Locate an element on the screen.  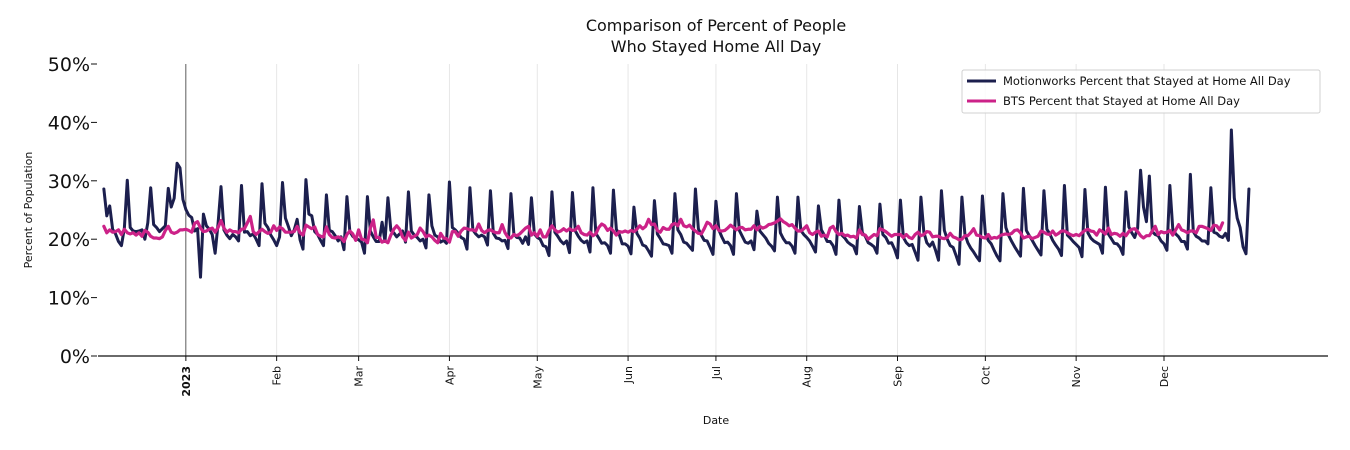
x-tick-label: Sep is located at coordinates (898, 376).